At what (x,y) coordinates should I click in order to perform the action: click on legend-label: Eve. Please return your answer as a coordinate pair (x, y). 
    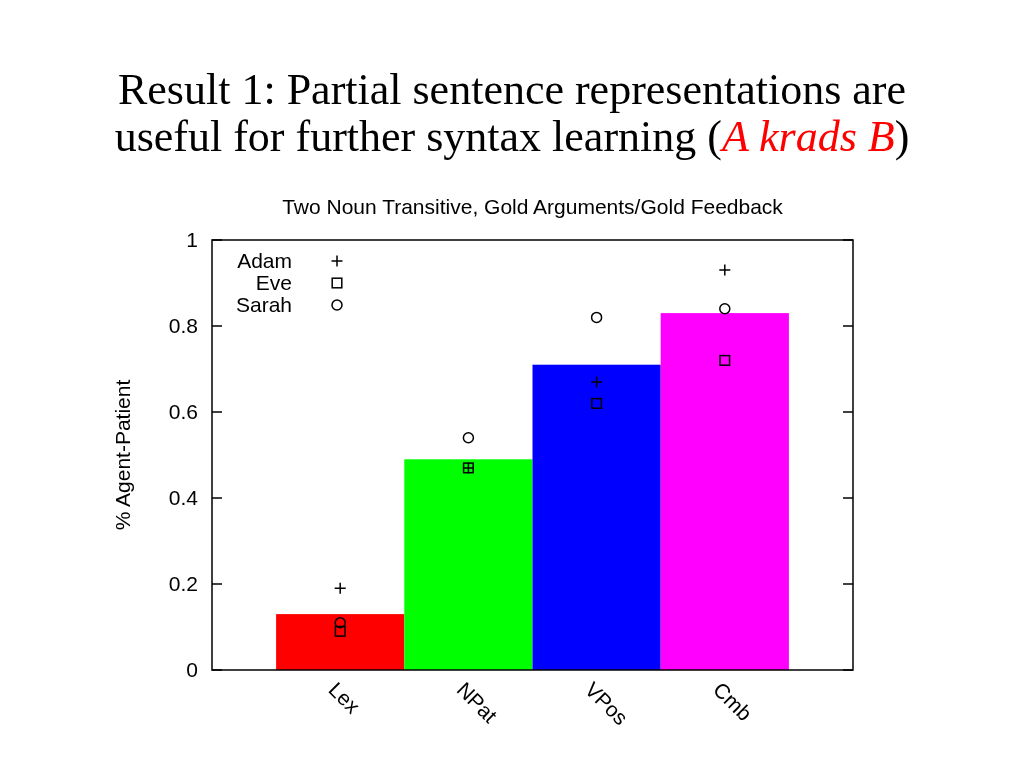
    Looking at the image, I should click on (273, 283).